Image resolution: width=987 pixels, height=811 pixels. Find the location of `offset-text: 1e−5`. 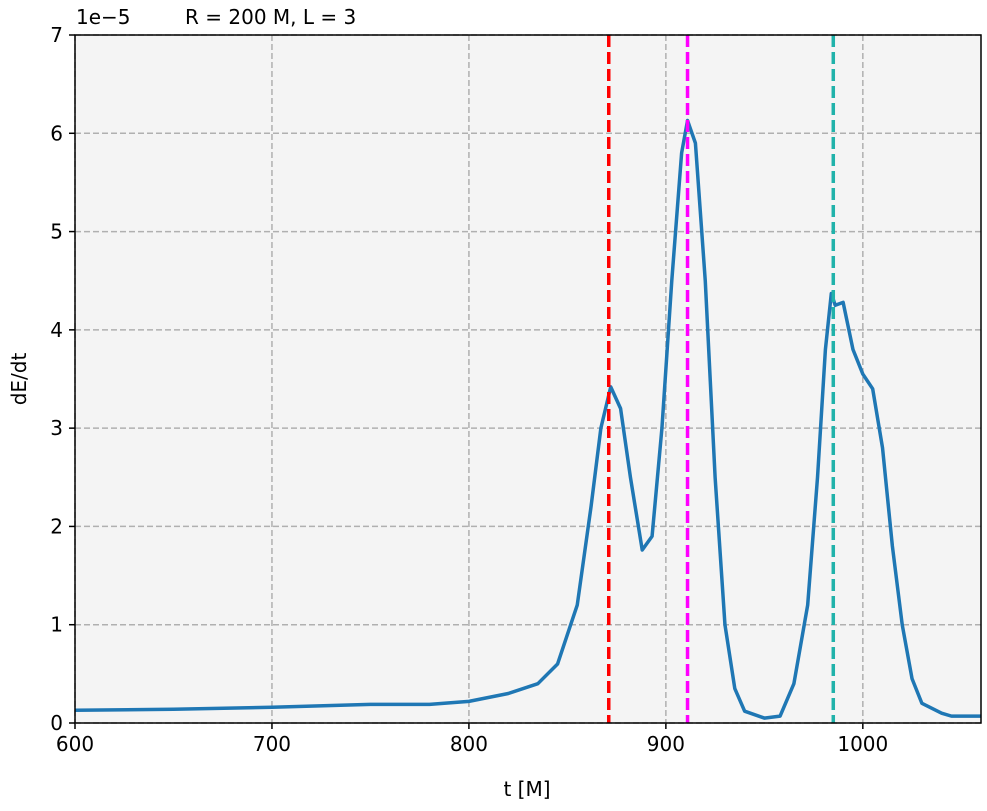

offset-text: 1e−5 is located at coordinates (103, 17).